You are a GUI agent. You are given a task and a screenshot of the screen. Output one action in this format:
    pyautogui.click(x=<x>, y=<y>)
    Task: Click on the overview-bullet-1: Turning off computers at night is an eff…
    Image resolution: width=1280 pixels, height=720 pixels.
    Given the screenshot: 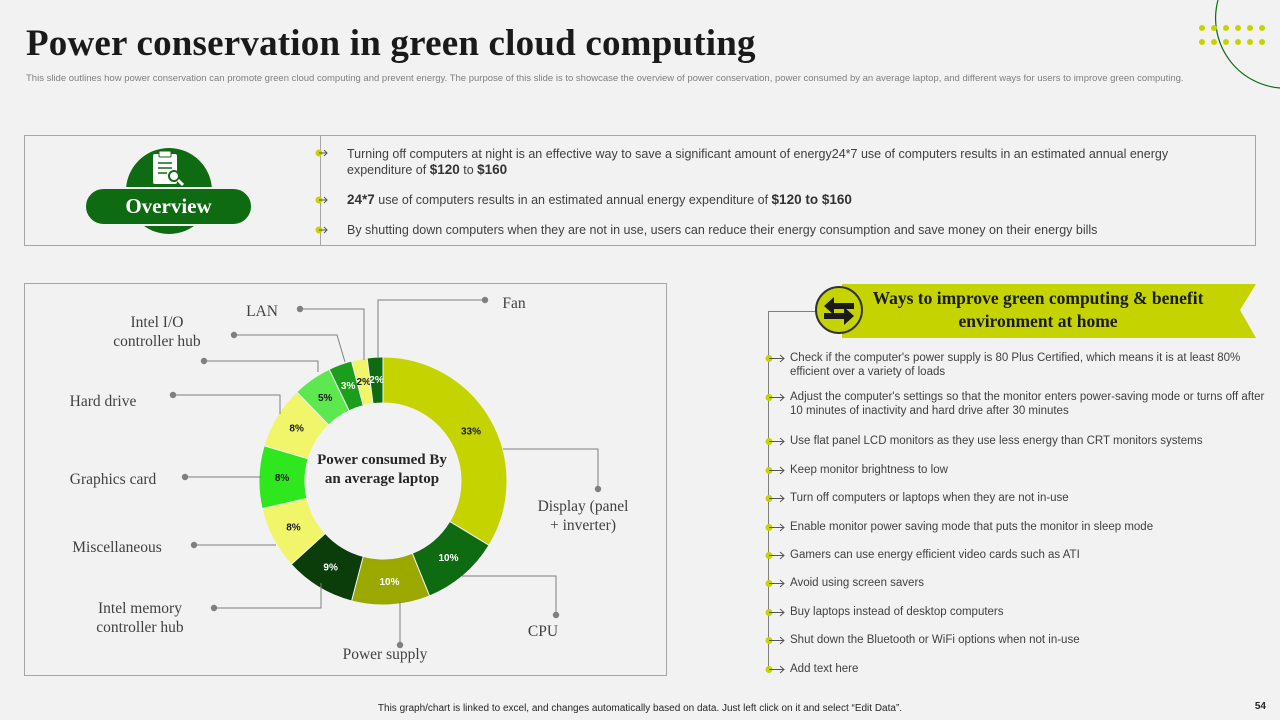 What is the action you would take?
    pyautogui.click(x=758, y=162)
    